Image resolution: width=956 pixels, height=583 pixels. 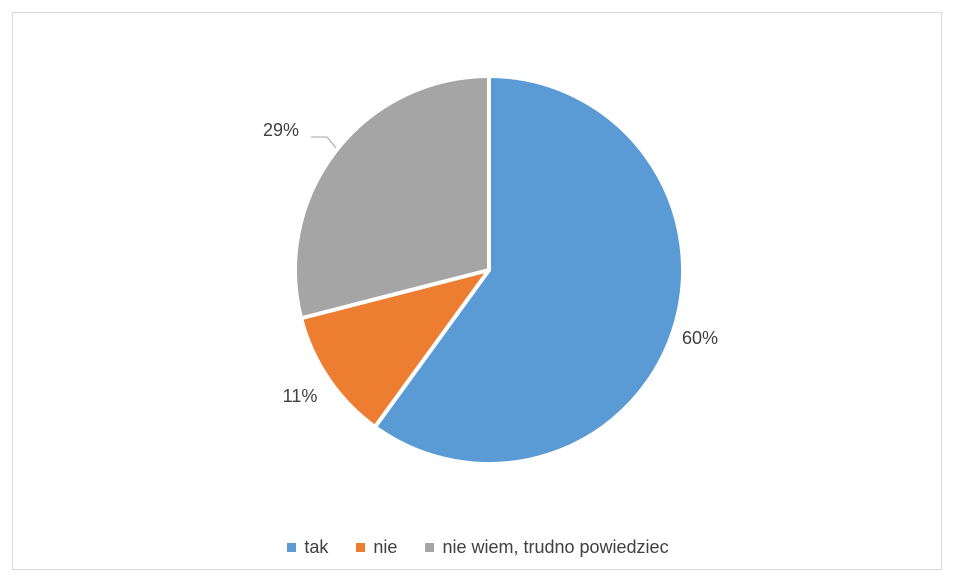 I want to click on legend-swatch-tak, so click(x=292, y=547).